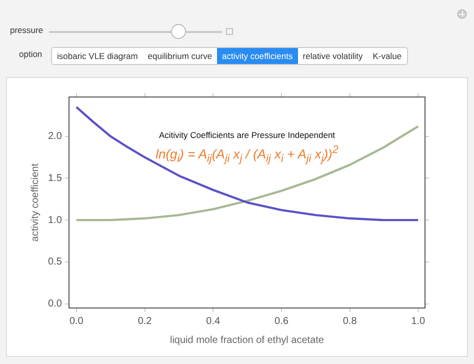 This screenshot has width=474, height=364. I want to click on y-tick-label: 0.0, so click(55, 304).